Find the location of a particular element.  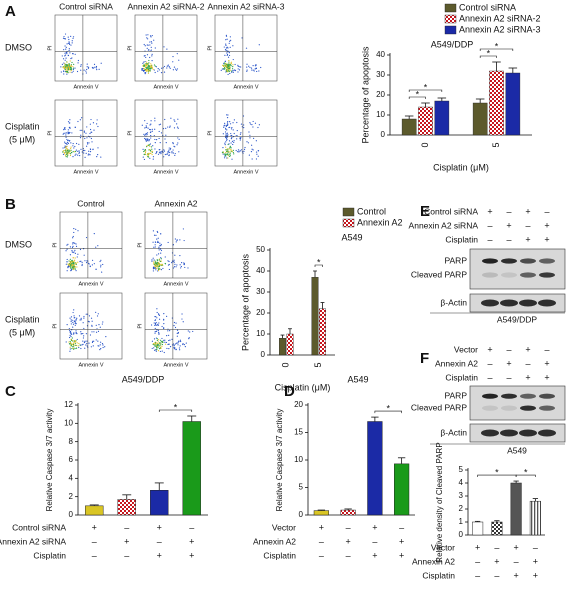

y-tick-label: 0 is located at coordinates (71, 514).